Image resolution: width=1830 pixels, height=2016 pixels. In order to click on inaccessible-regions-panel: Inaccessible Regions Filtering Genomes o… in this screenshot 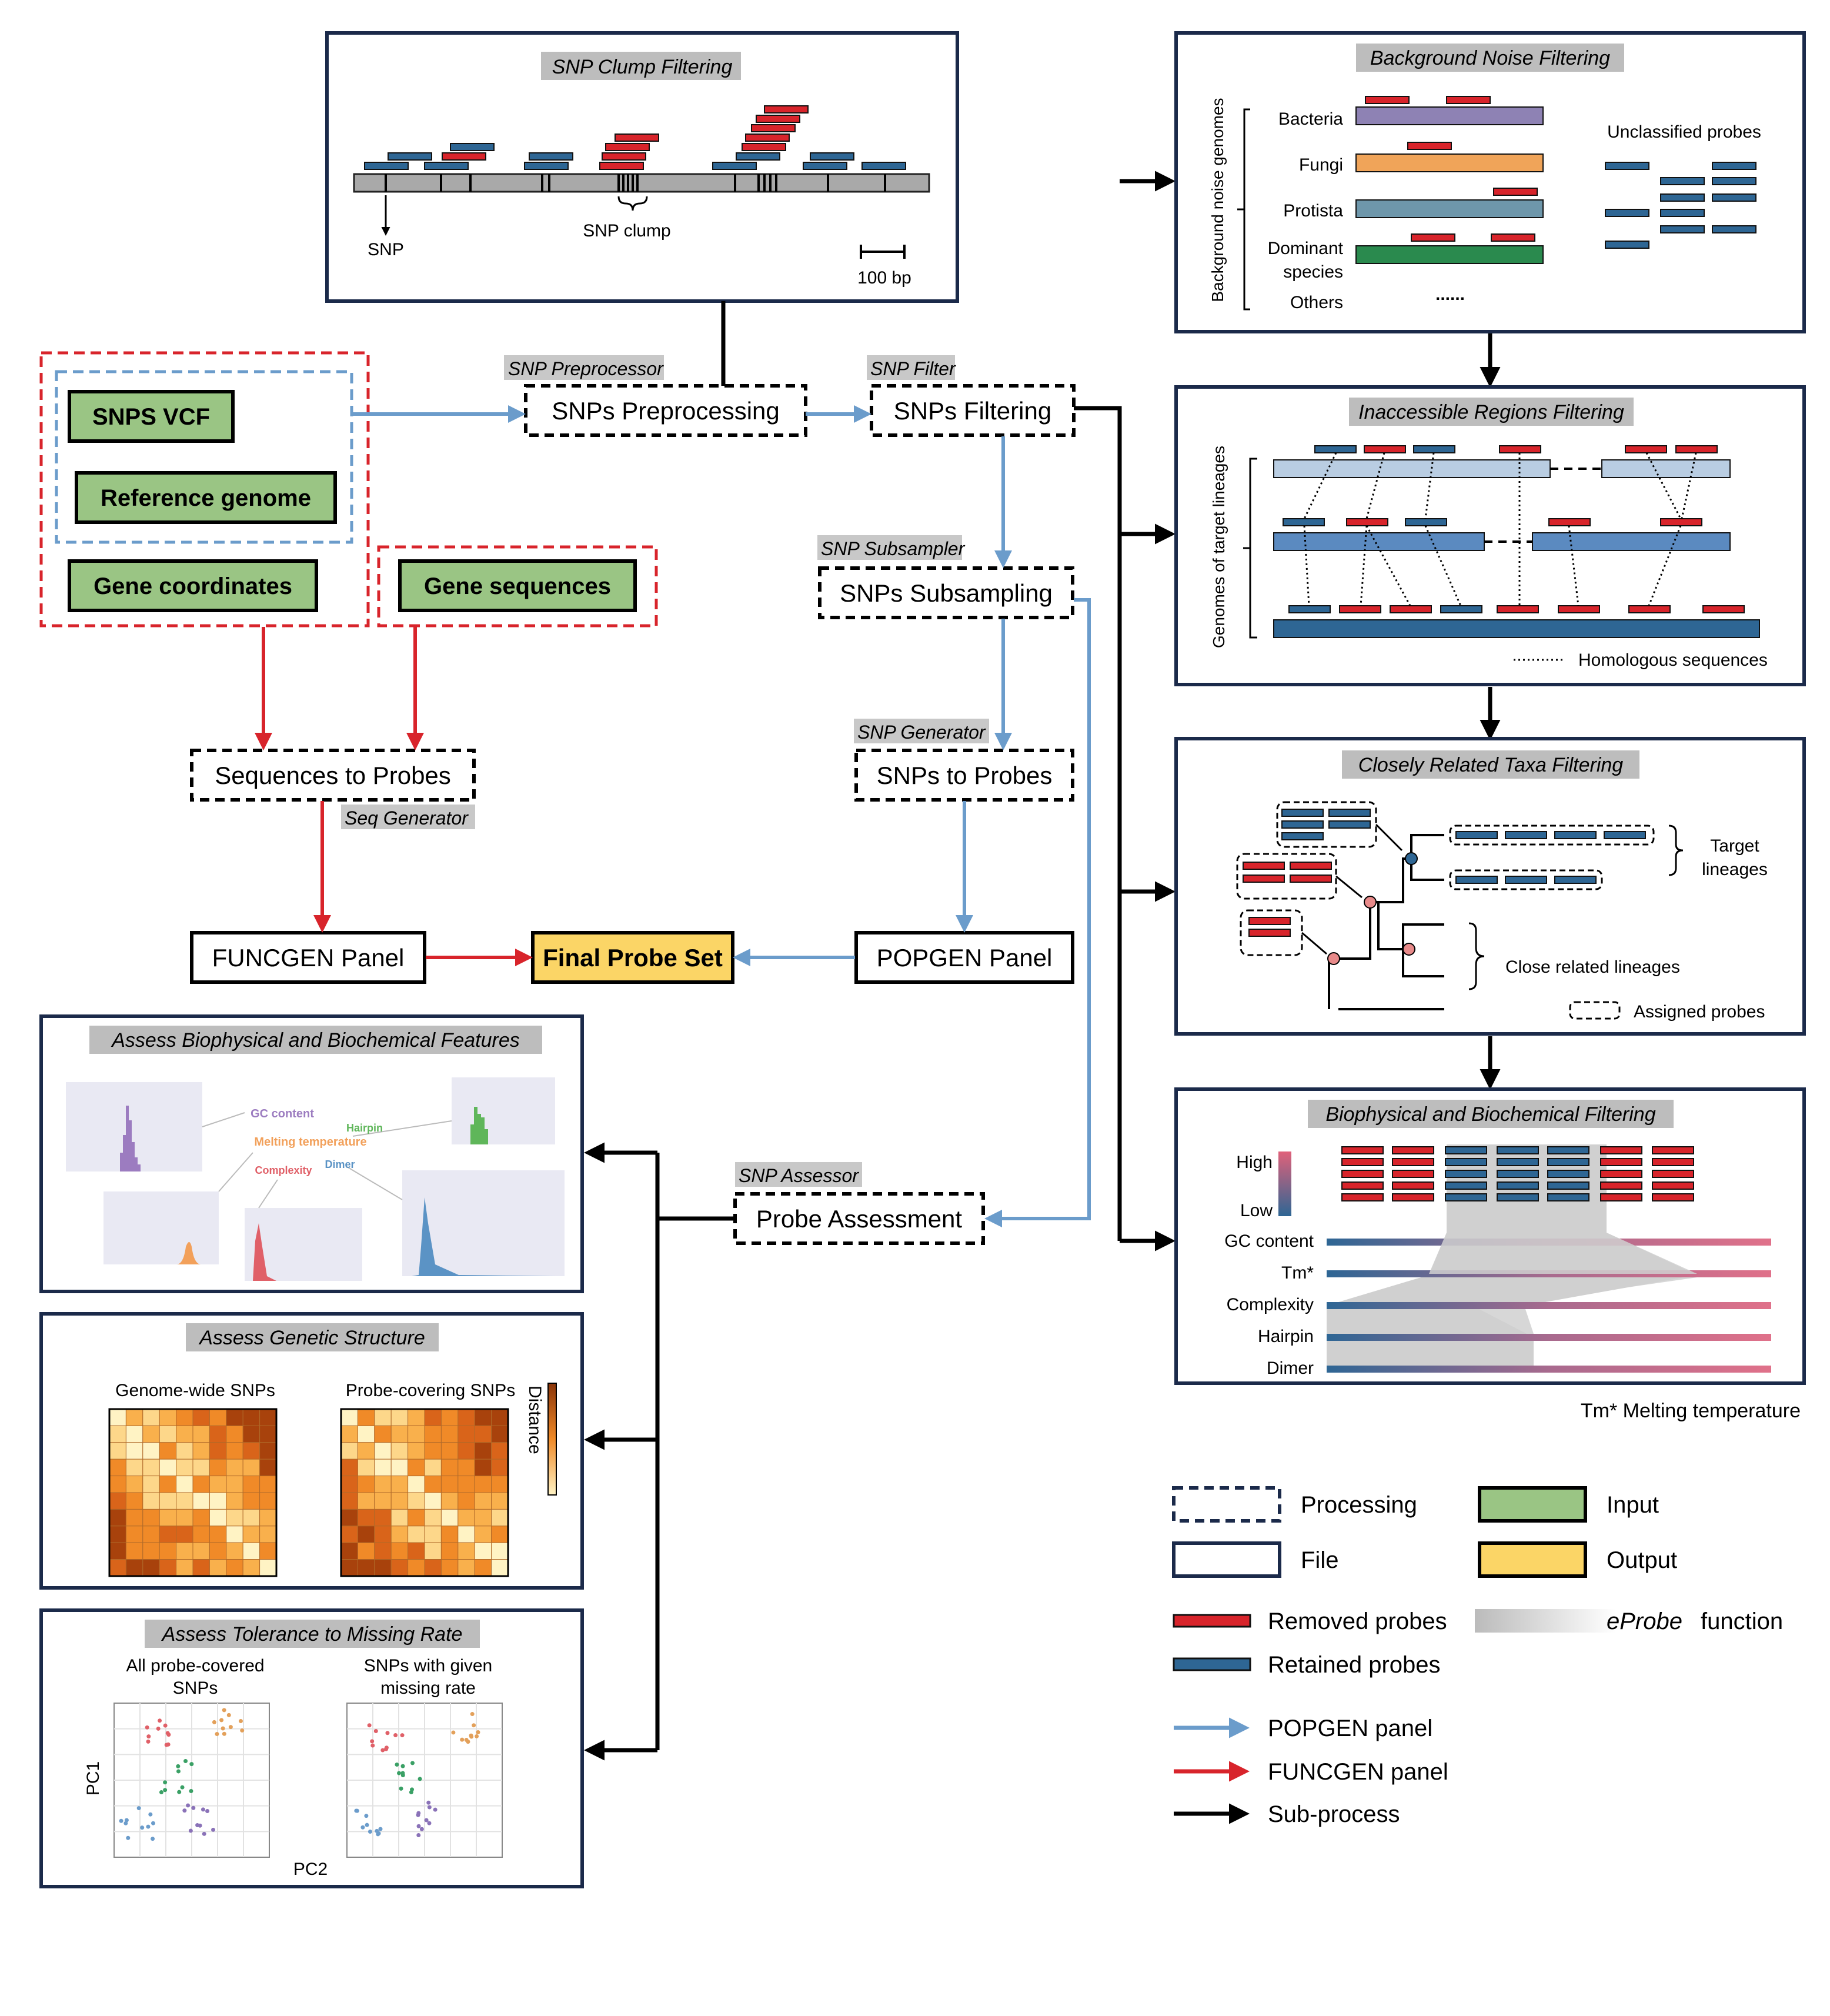, I will do `click(1490, 535)`.